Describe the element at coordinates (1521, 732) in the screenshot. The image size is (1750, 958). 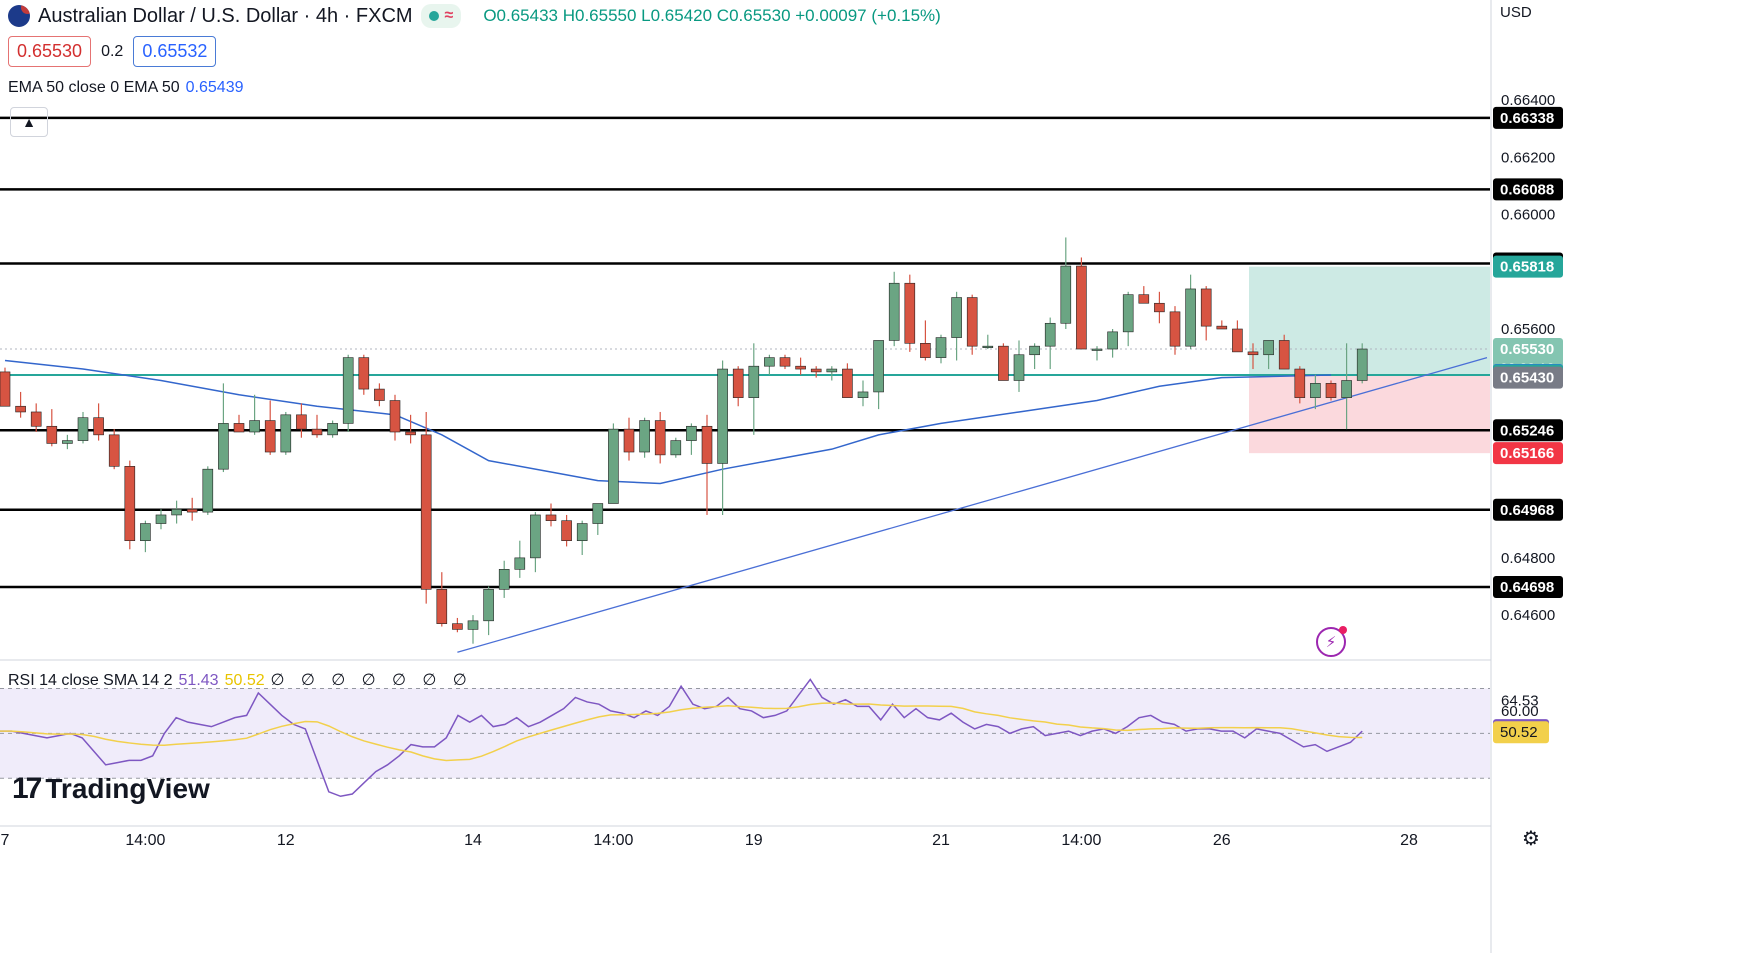
I see `rsi-value-label-box` at that location.